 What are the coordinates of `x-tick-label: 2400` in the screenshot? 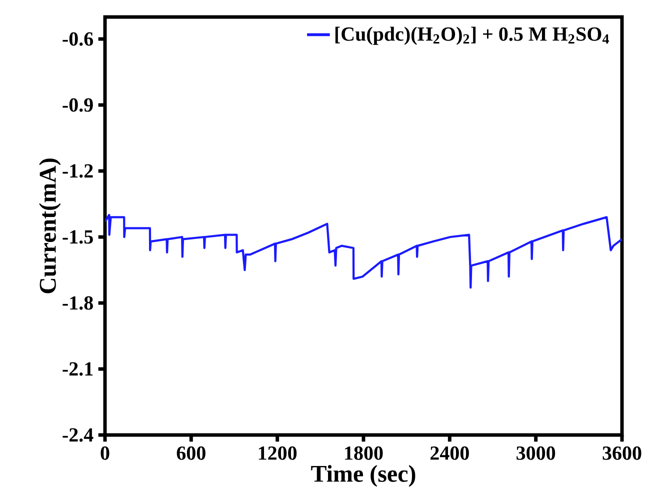 It's located at (449, 453).